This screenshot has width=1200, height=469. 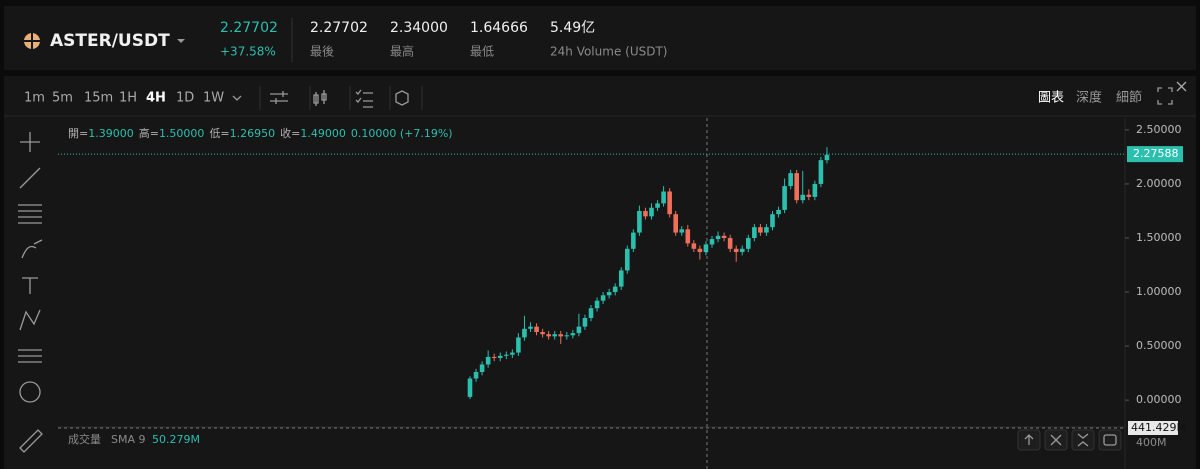 What do you see at coordinates (182, 133) in the screenshot?
I see `legend-value: 1.50000` at bounding box center [182, 133].